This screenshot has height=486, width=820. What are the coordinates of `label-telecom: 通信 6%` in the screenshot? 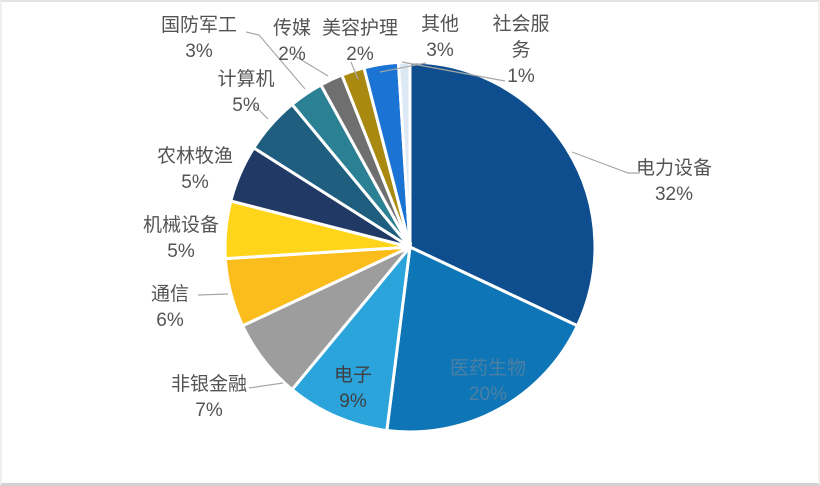 It's located at (170, 308).